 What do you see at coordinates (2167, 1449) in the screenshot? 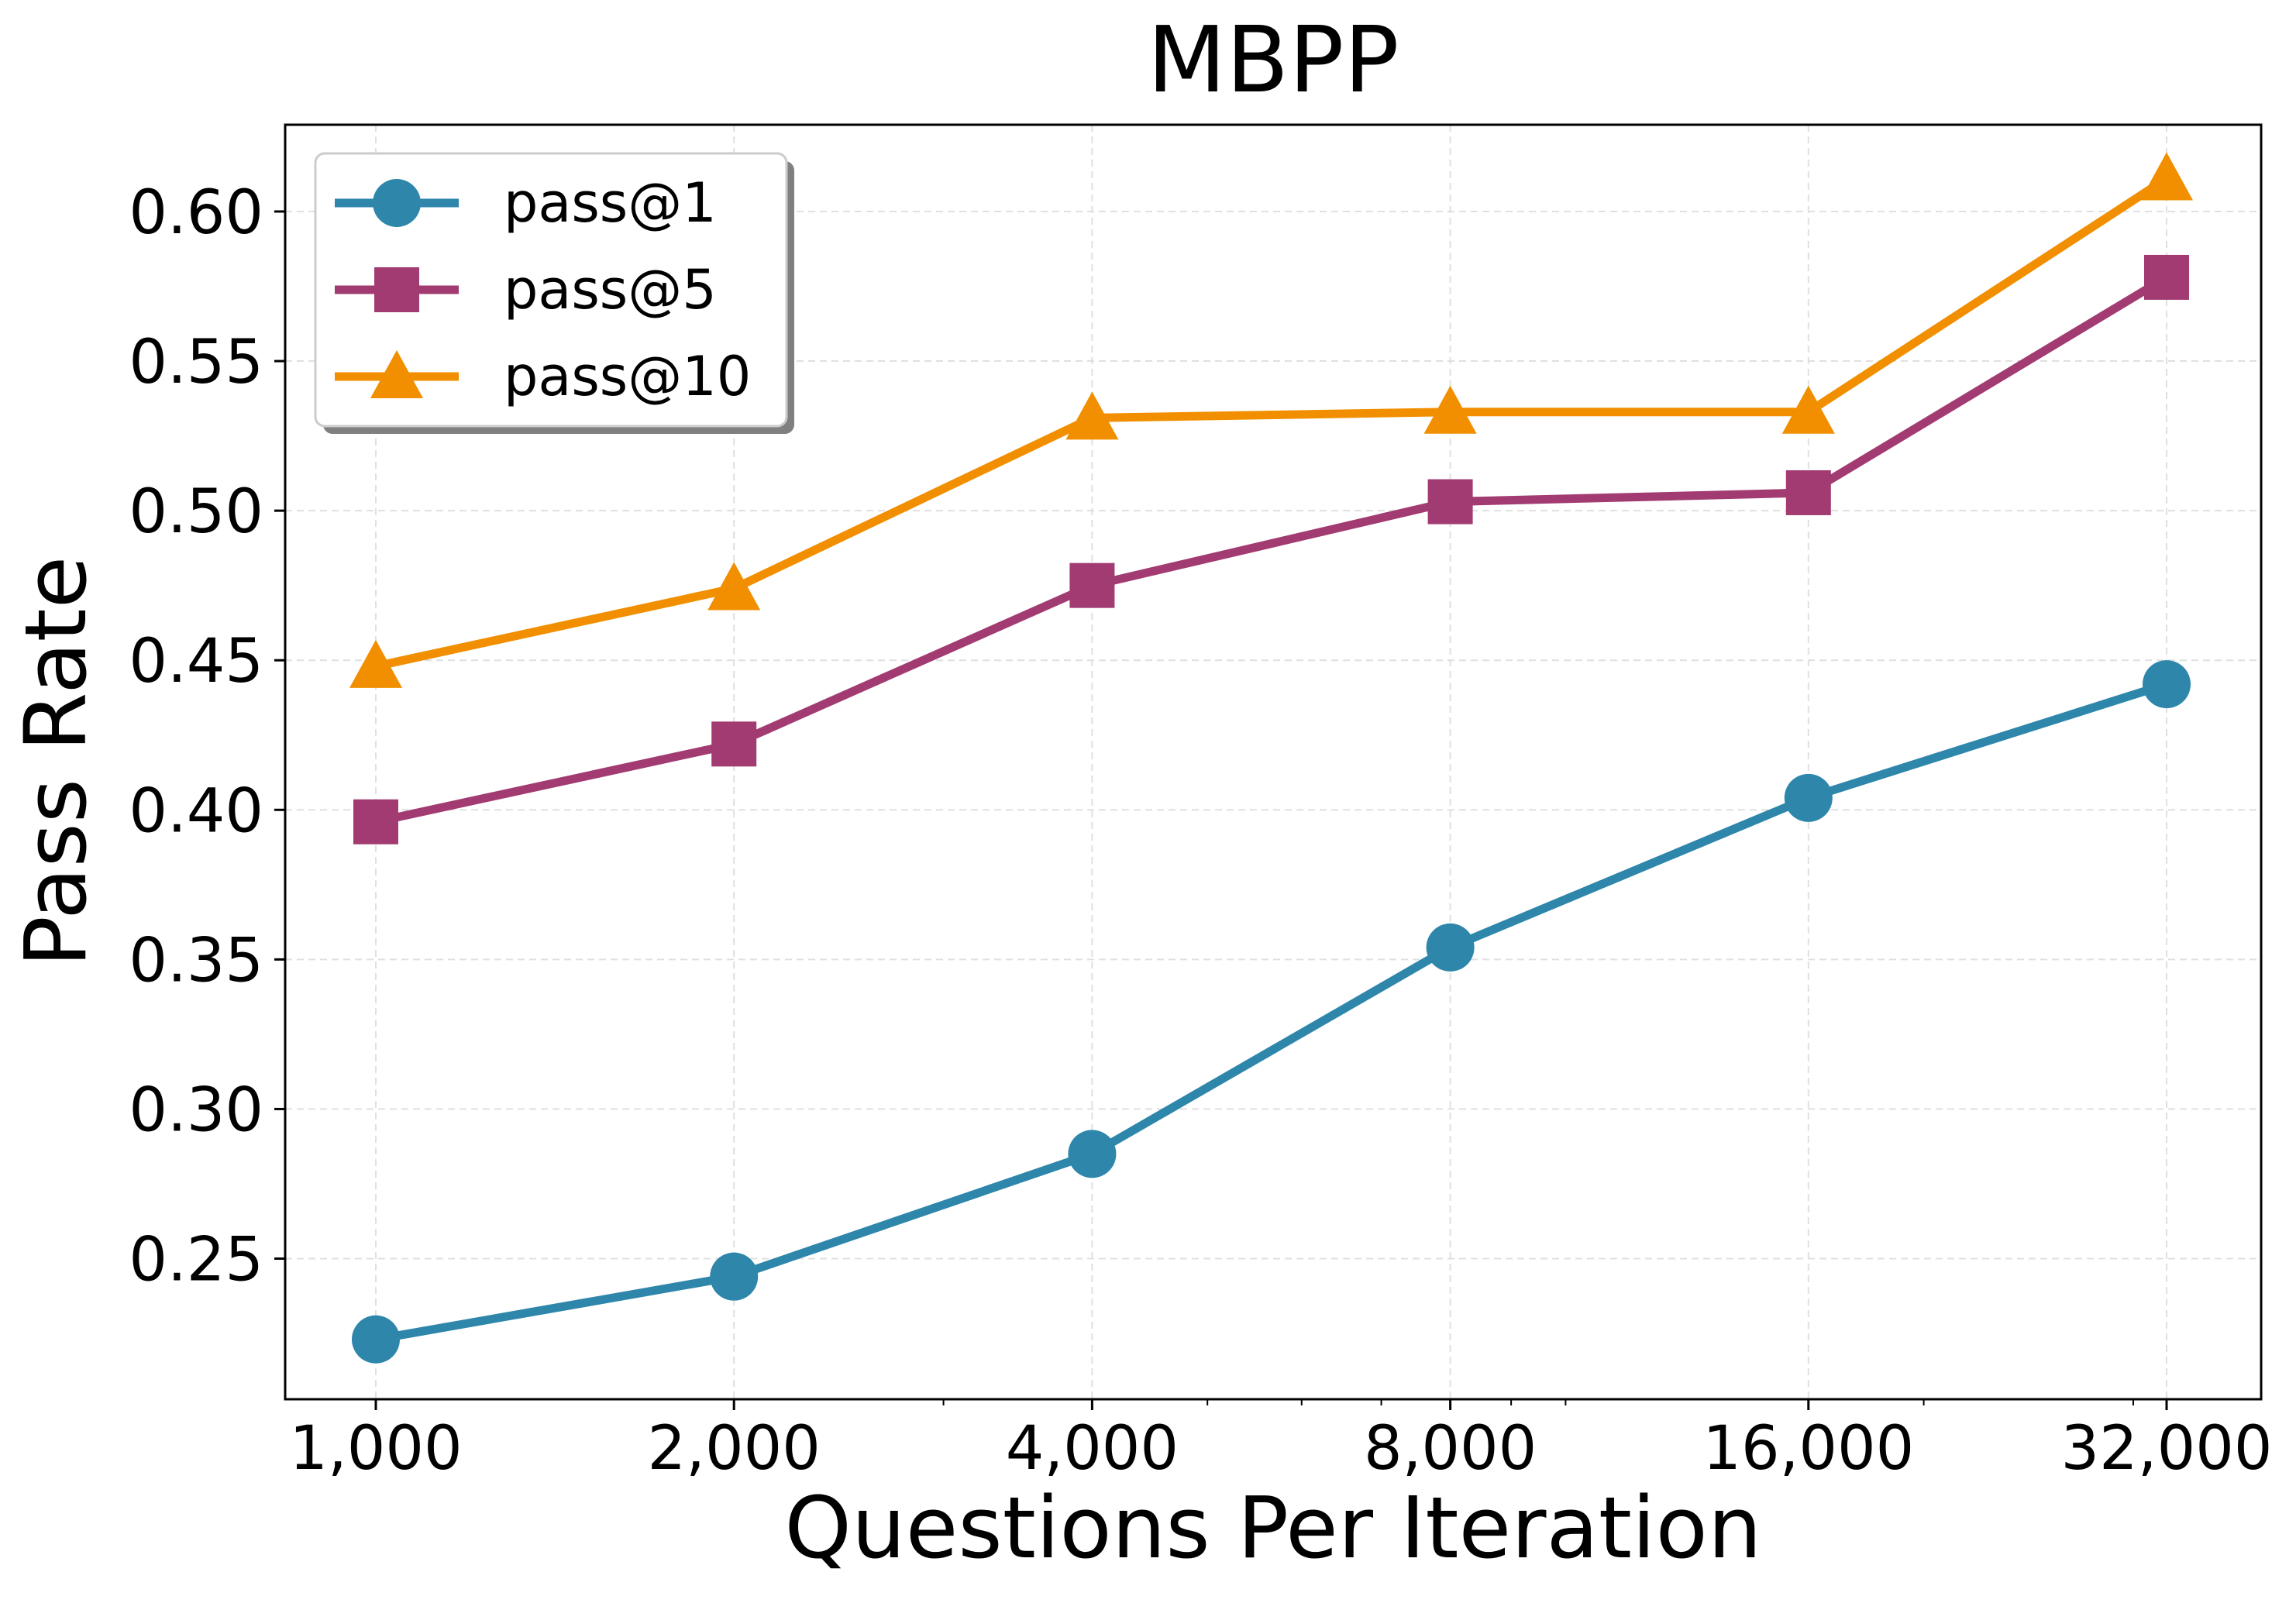
I see `x-tick-label: 32,000` at bounding box center [2167, 1449].